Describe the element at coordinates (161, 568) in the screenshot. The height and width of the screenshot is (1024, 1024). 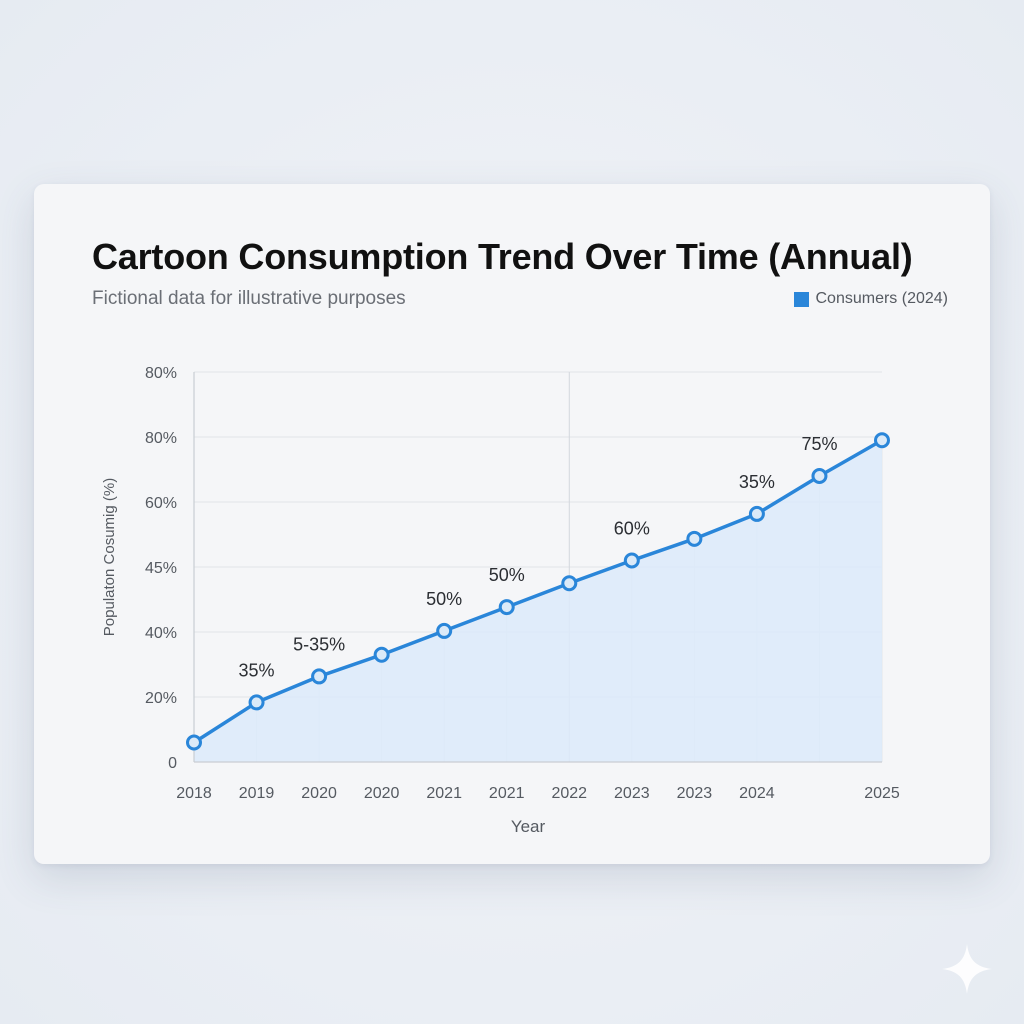
I see `y-tick-label: 45%` at that location.